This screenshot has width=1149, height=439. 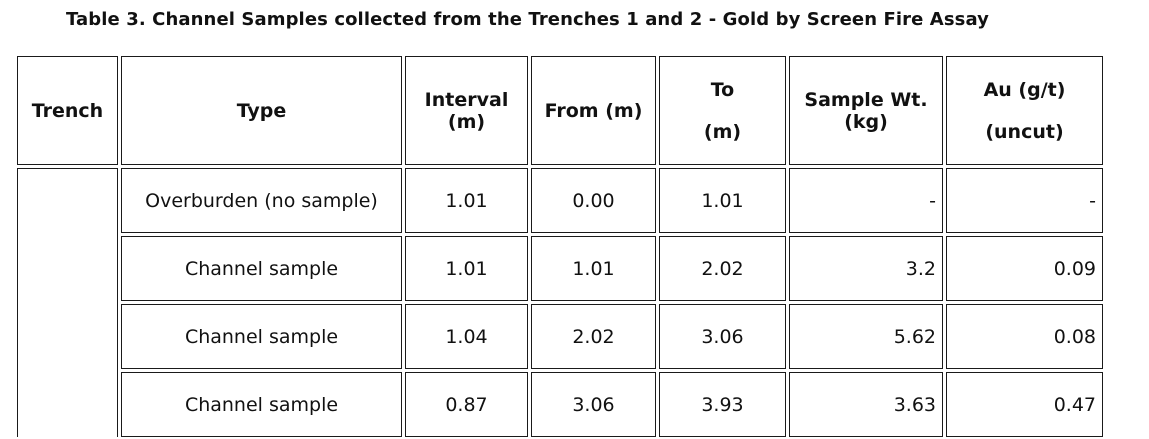 I want to click on cell-to: 2.02, so click(x=722, y=268).